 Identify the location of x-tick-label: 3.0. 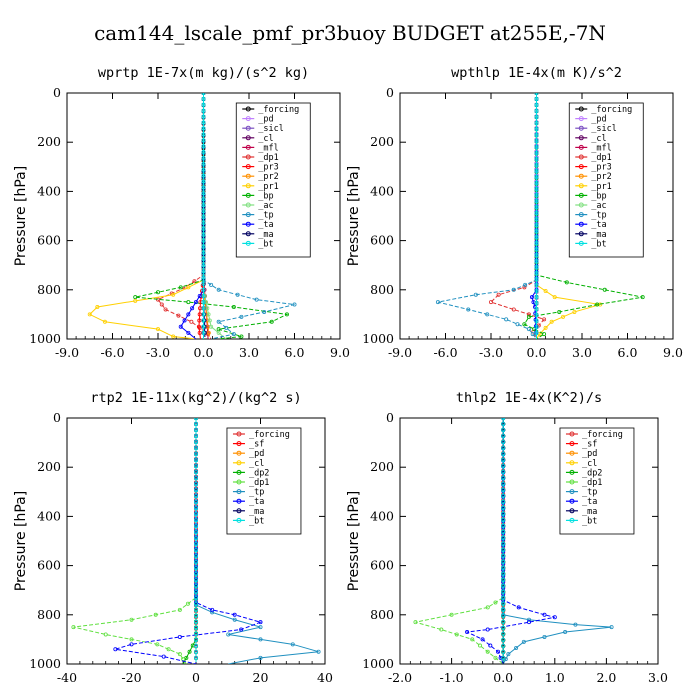
(249, 352).